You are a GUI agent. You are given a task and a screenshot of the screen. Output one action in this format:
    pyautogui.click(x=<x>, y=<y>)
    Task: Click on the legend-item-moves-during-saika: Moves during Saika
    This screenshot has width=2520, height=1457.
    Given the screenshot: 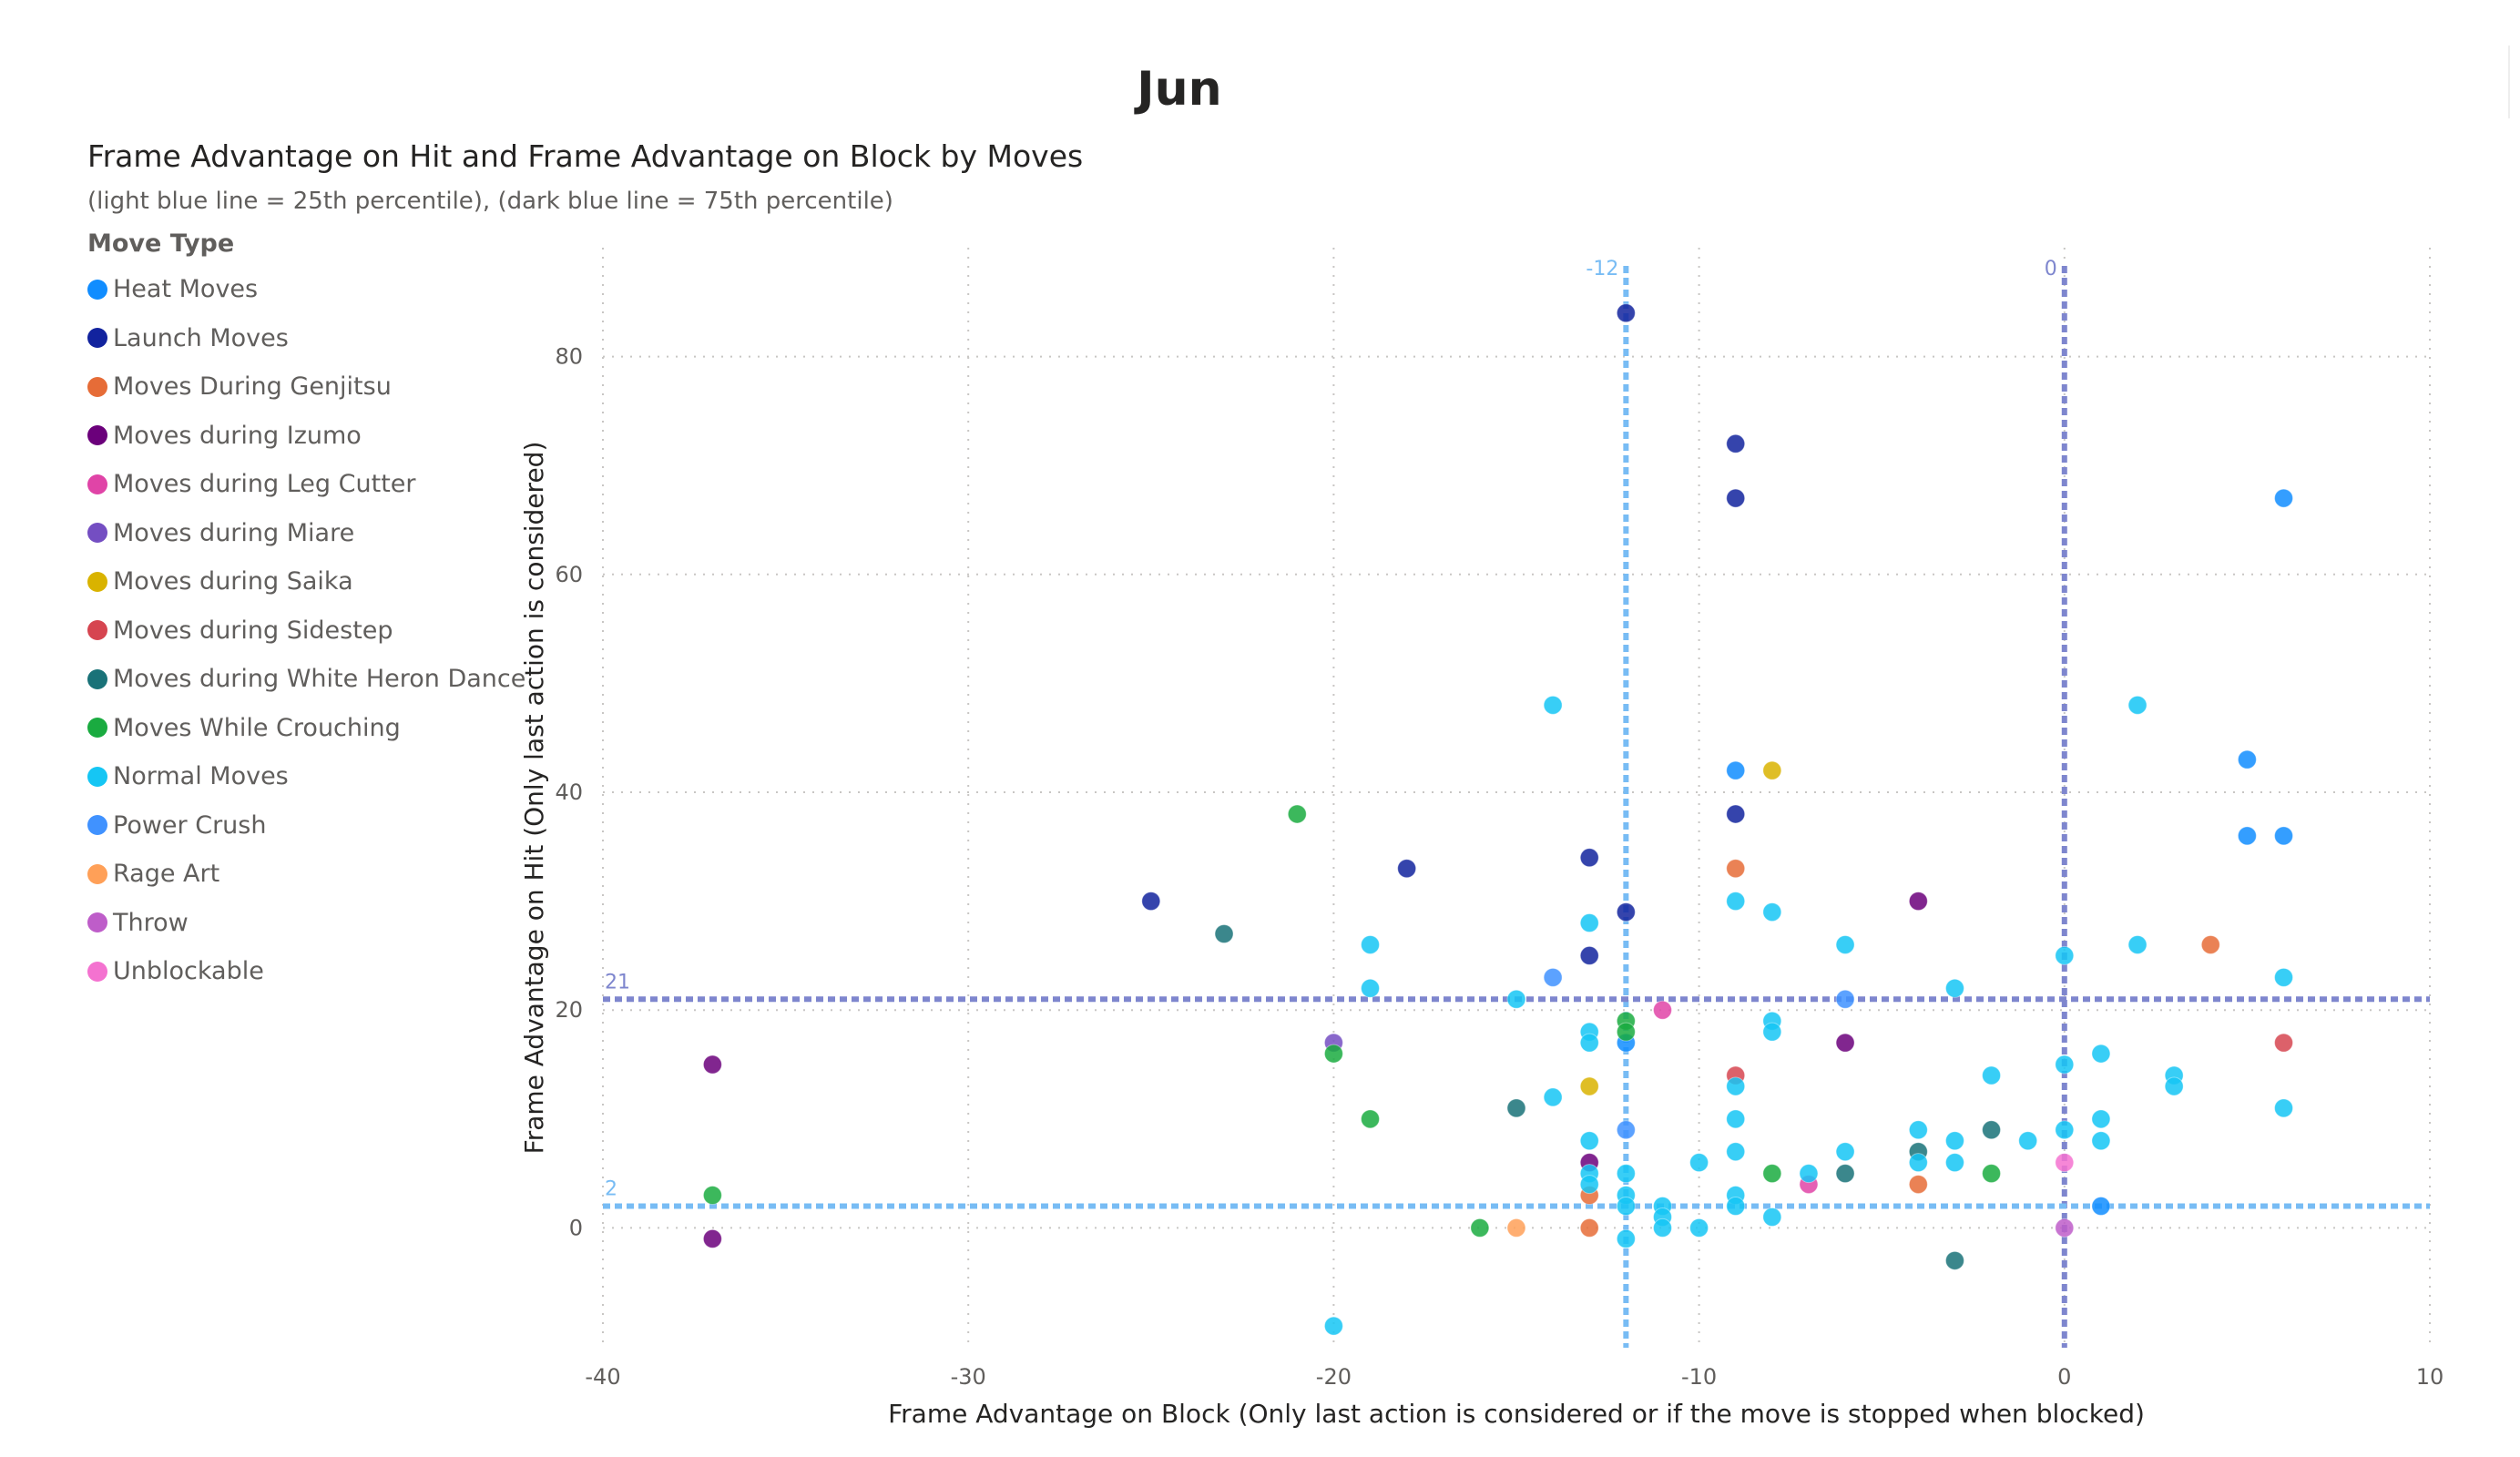 What is the action you would take?
    pyautogui.click(x=301, y=581)
    